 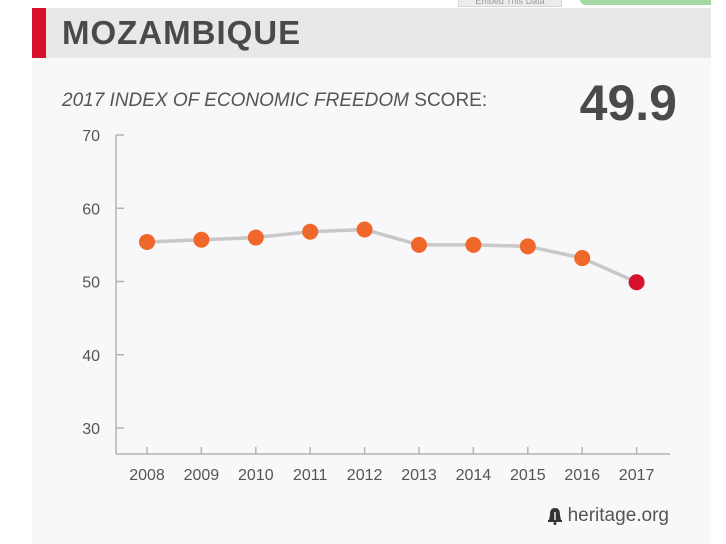 I want to click on x-tick-label: 2009, so click(x=202, y=475).